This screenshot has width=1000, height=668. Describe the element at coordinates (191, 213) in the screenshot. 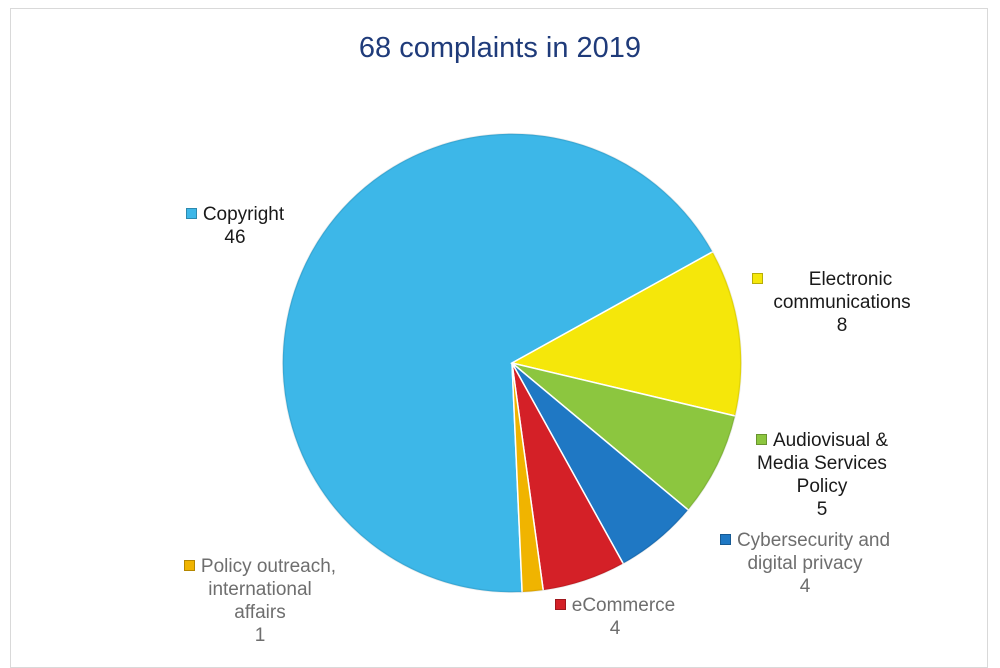

I see `legend-swatch-copyright` at that location.